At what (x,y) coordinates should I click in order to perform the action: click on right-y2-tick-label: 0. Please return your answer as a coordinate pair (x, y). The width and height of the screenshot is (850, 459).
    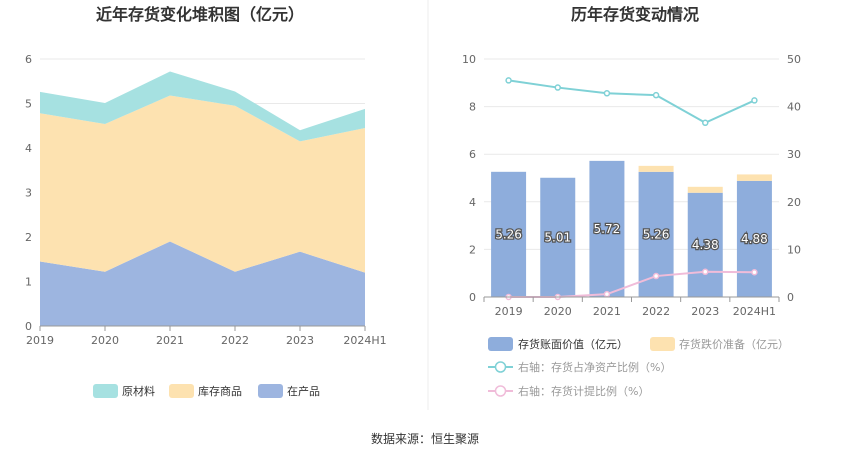
    Looking at the image, I should click on (790, 297).